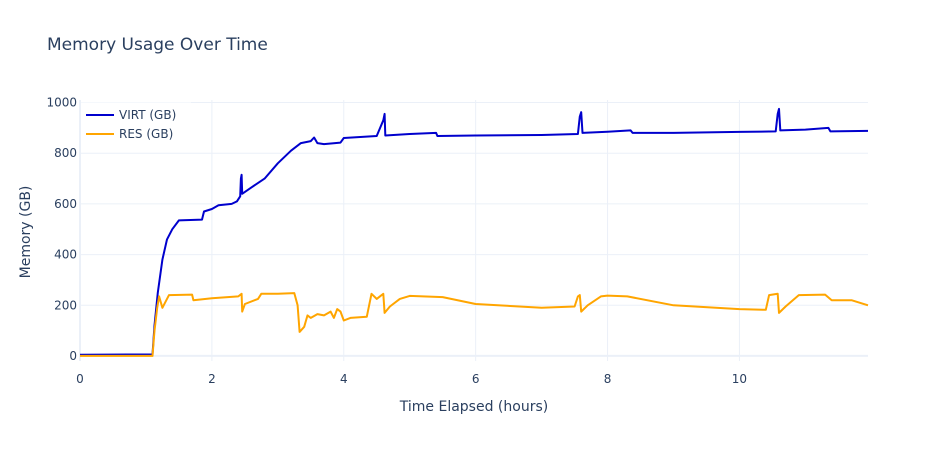 The image size is (948, 450). I want to click on x-tick-label: 6, so click(476, 379).